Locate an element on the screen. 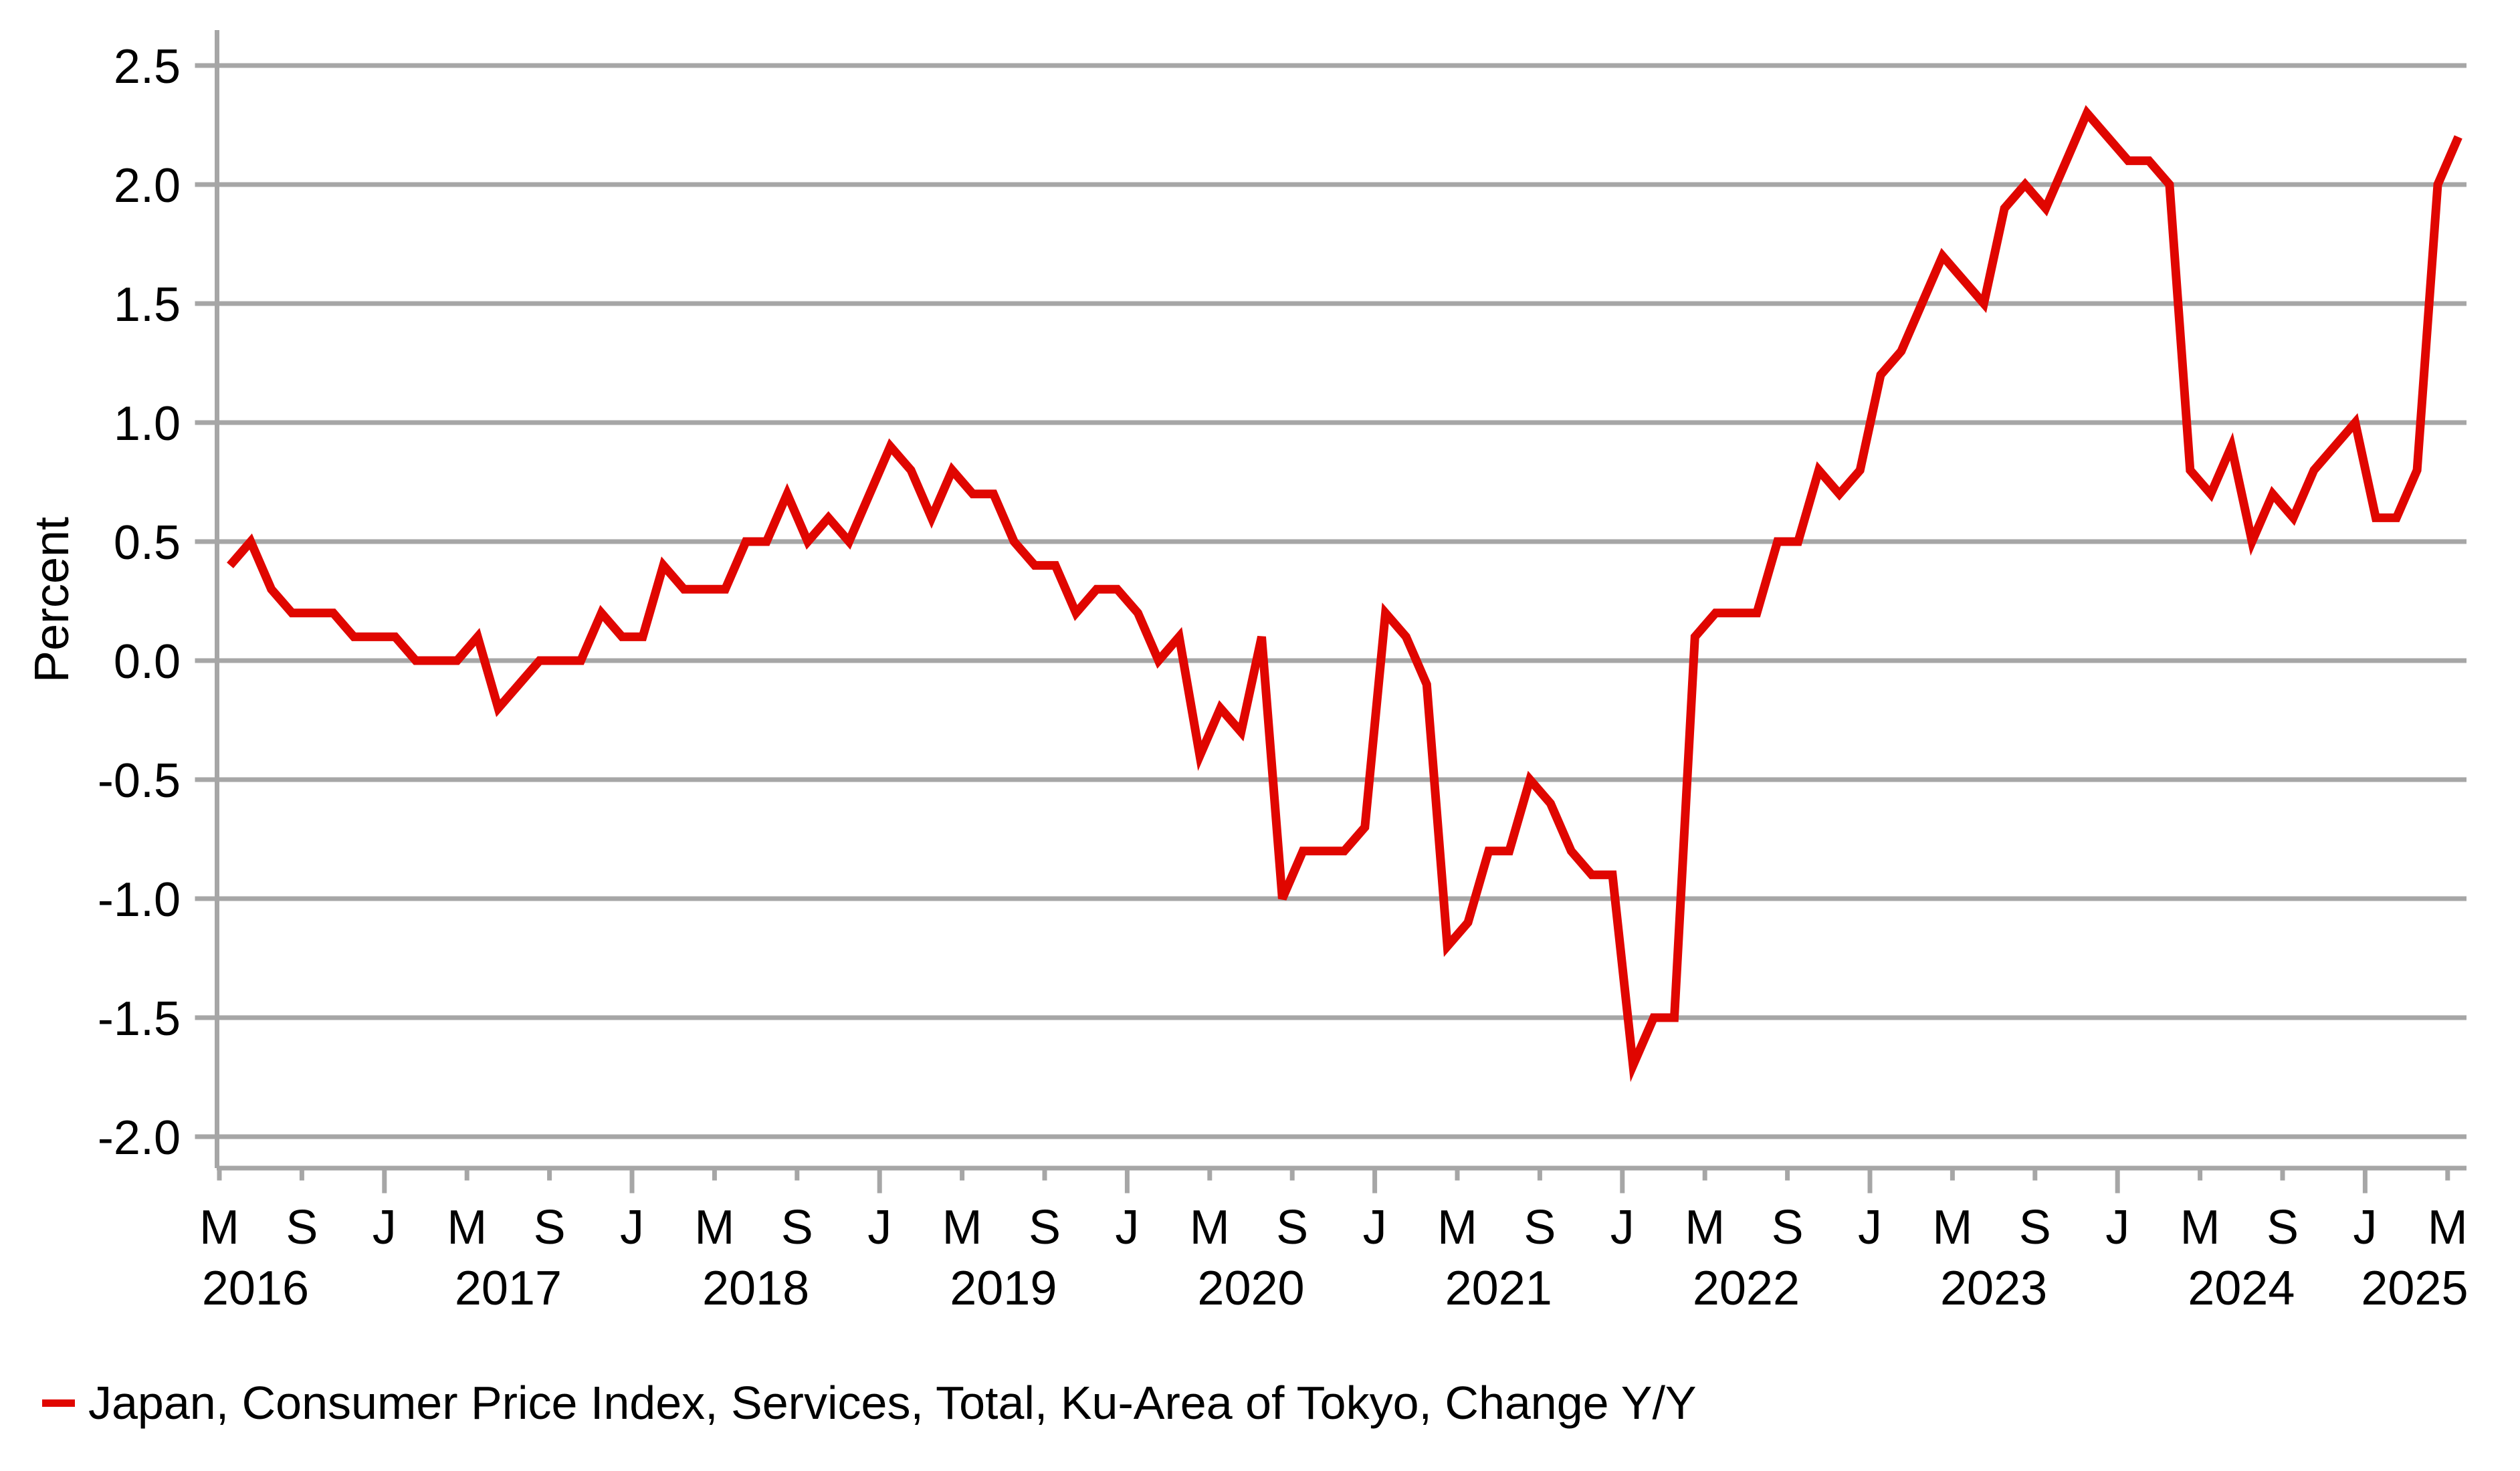 The width and height of the screenshot is (2520, 1471). x-year-label: 2016 is located at coordinates (255, 1288).